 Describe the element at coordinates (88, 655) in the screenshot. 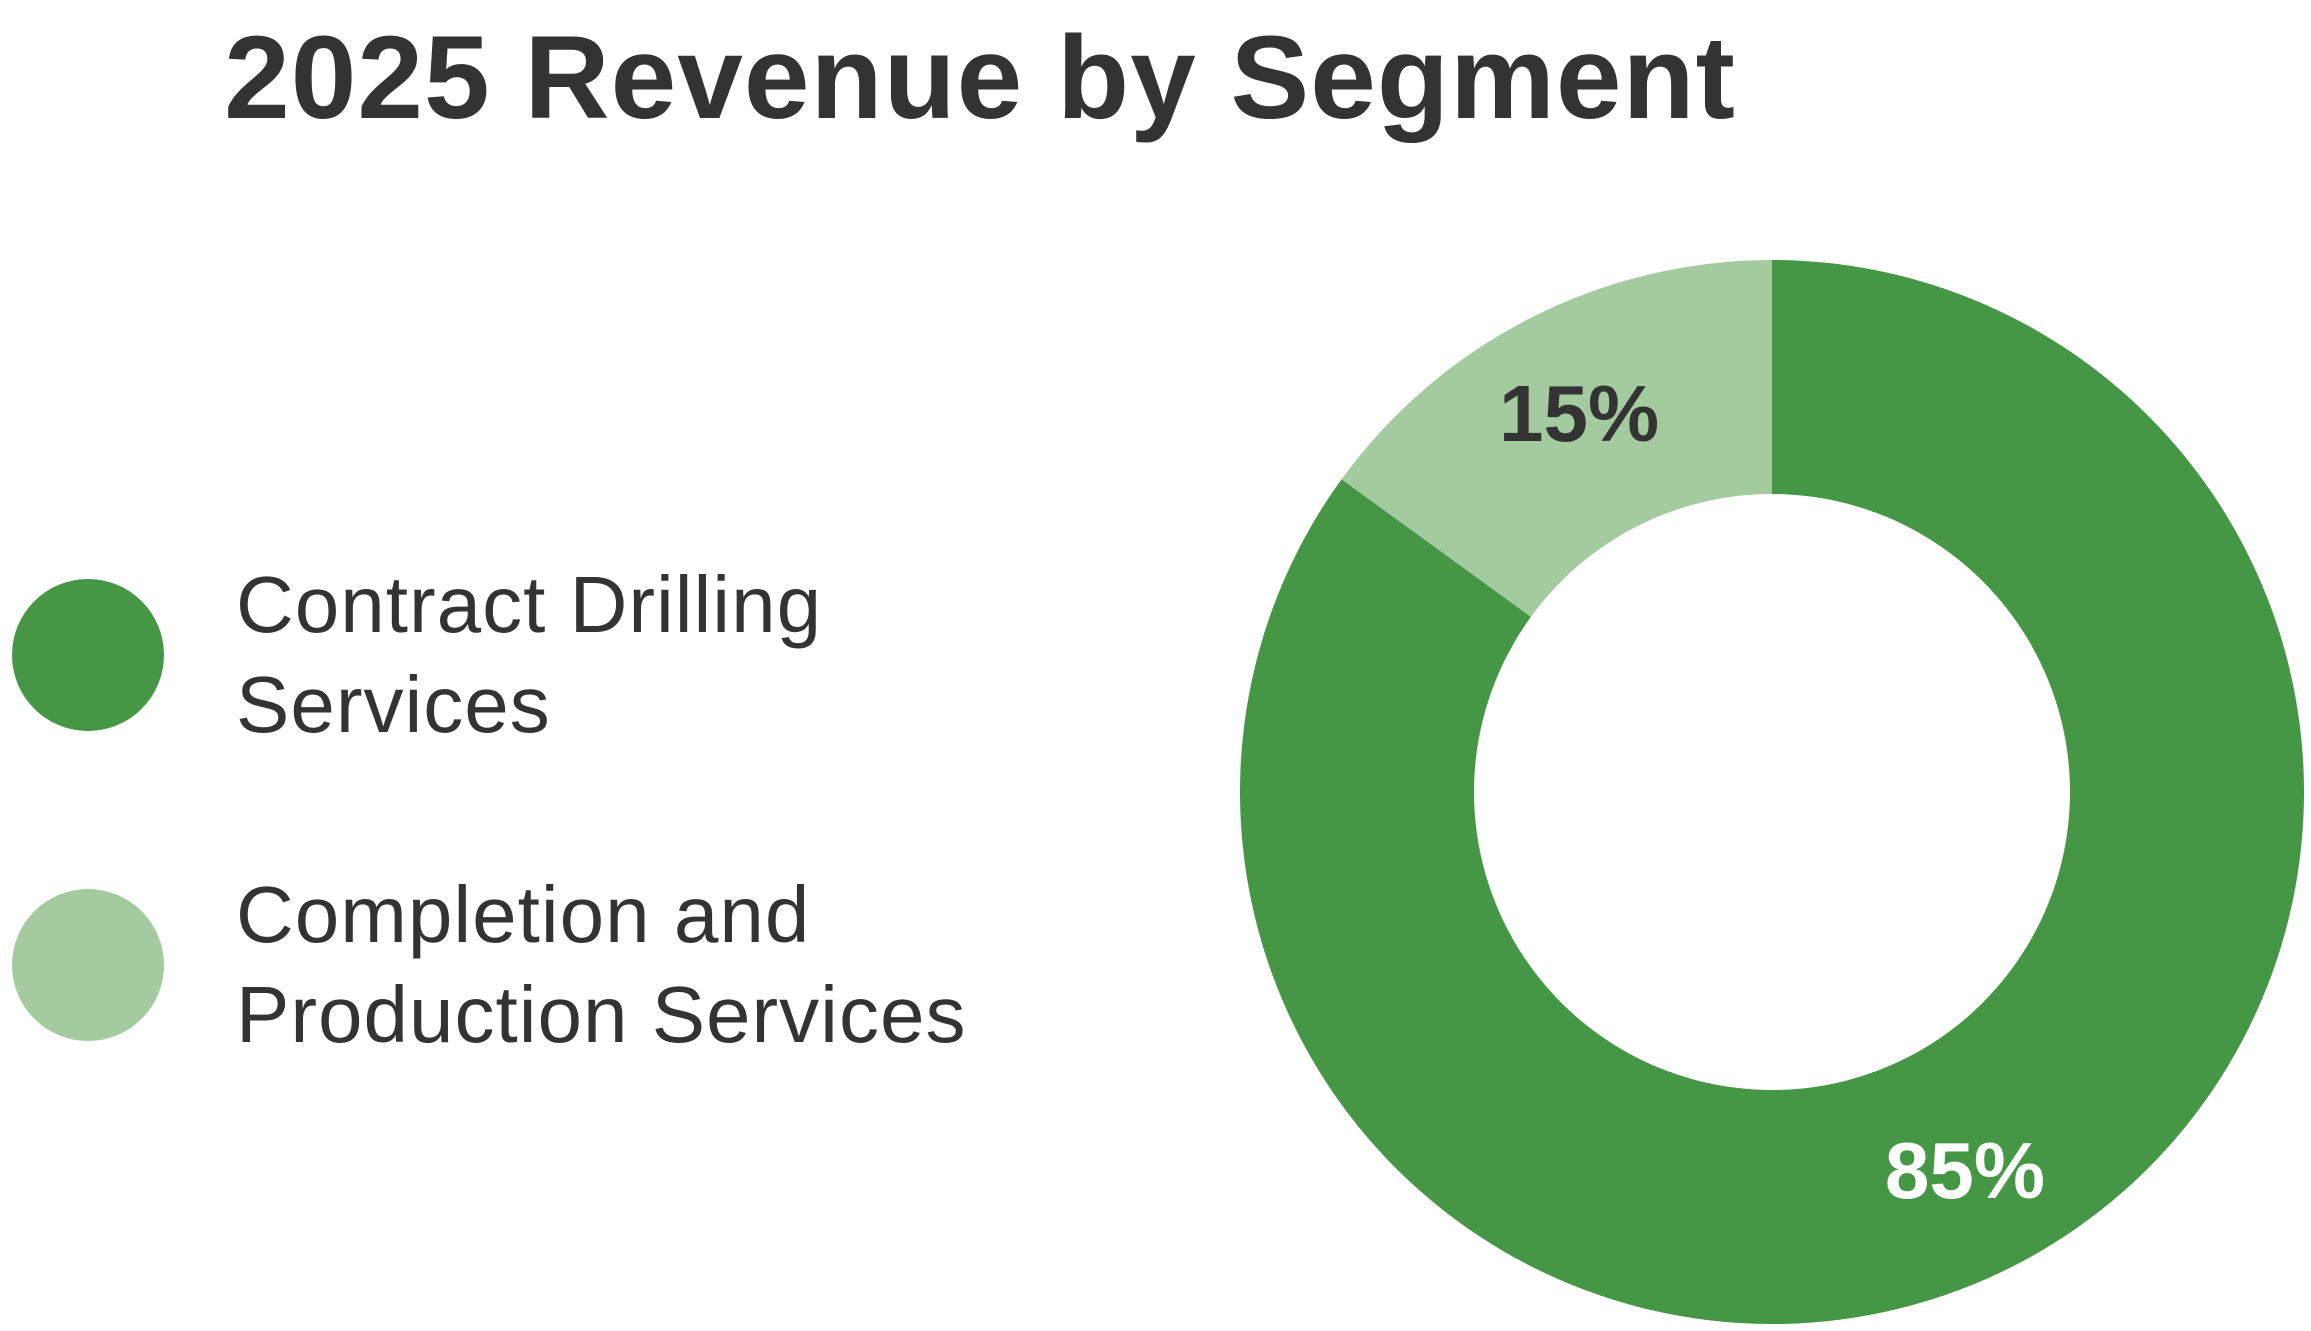

I see `legend-swatch-contract-drilling` at that location.